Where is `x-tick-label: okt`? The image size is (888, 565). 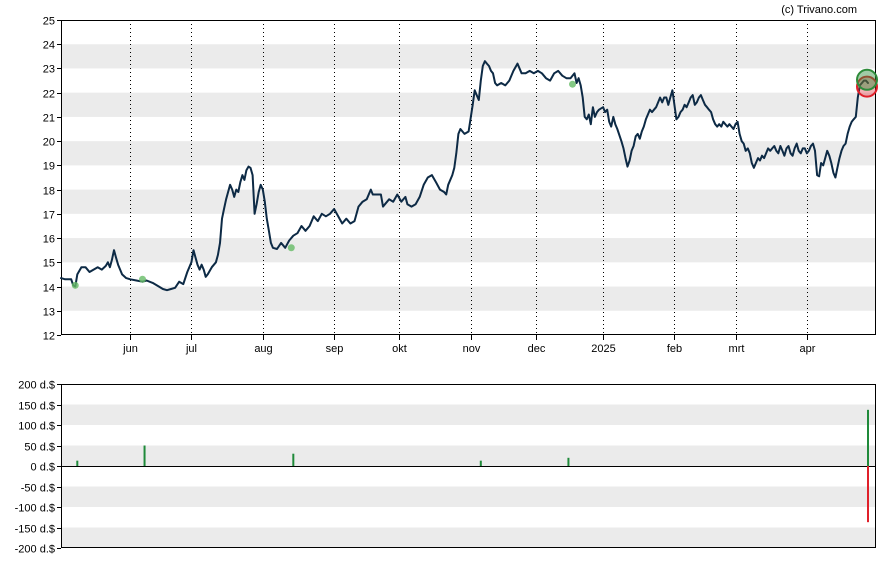 x-tick-label: okt is located at coordinates (399, 349).